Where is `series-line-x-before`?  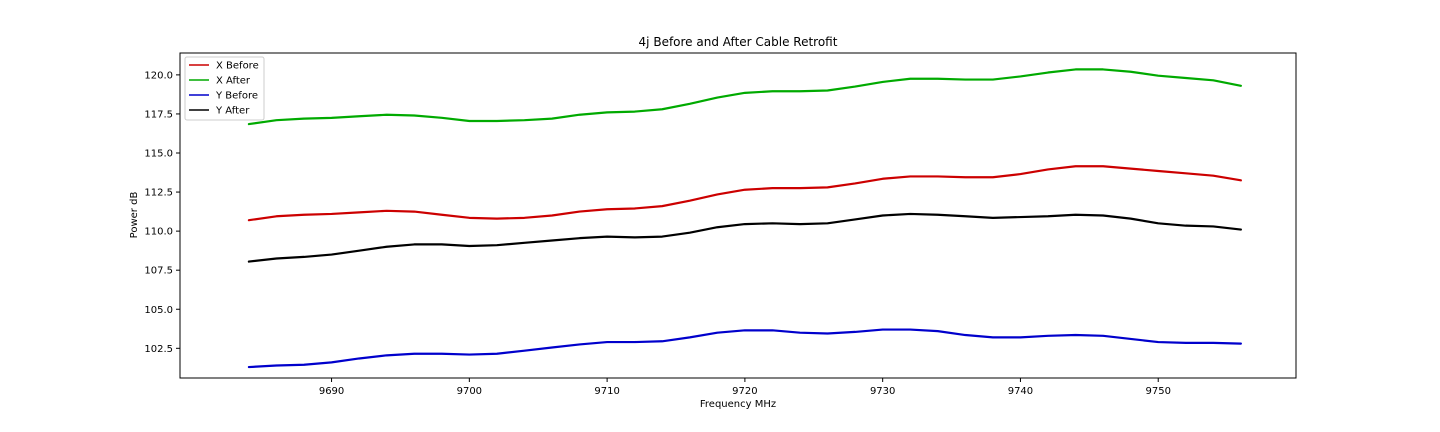 series-line-x-before is located at coordinates (744, 193).